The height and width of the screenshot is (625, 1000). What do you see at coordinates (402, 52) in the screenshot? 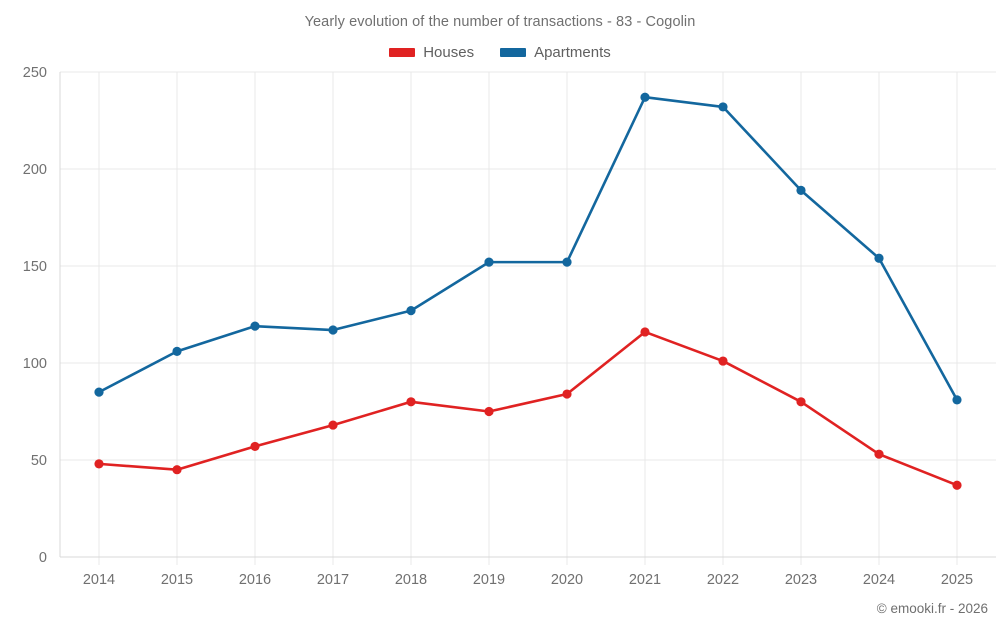
I see `legend-swatch-houses-icon` at bounding box center [402, 52].